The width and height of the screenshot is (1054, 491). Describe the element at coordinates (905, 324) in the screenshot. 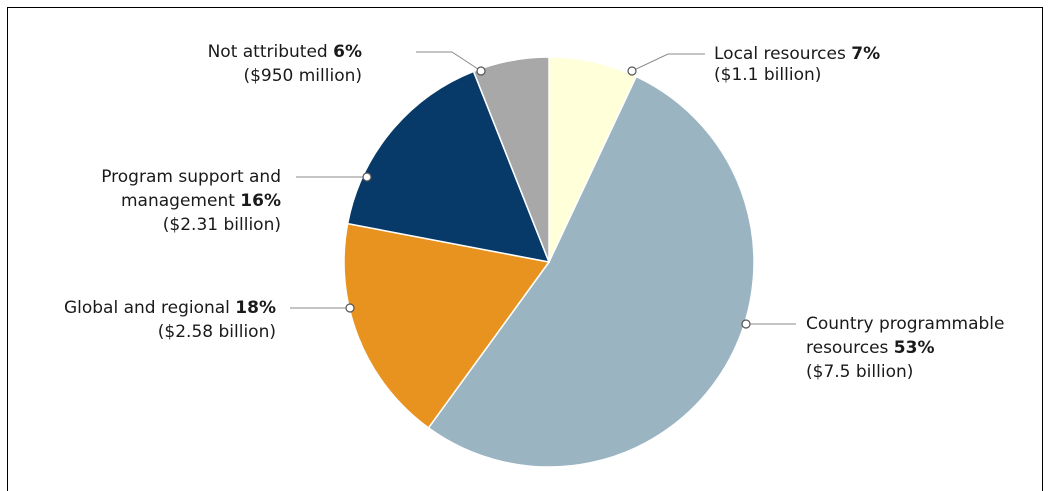

I see `label-country-name-1: Country programmable` at that location.